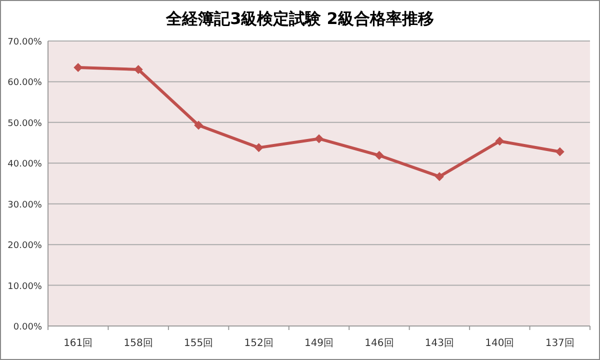  Describe the element at coordinates (25, 43) in the screenshot. I see `y-tick-label: 70.00%` at that location.